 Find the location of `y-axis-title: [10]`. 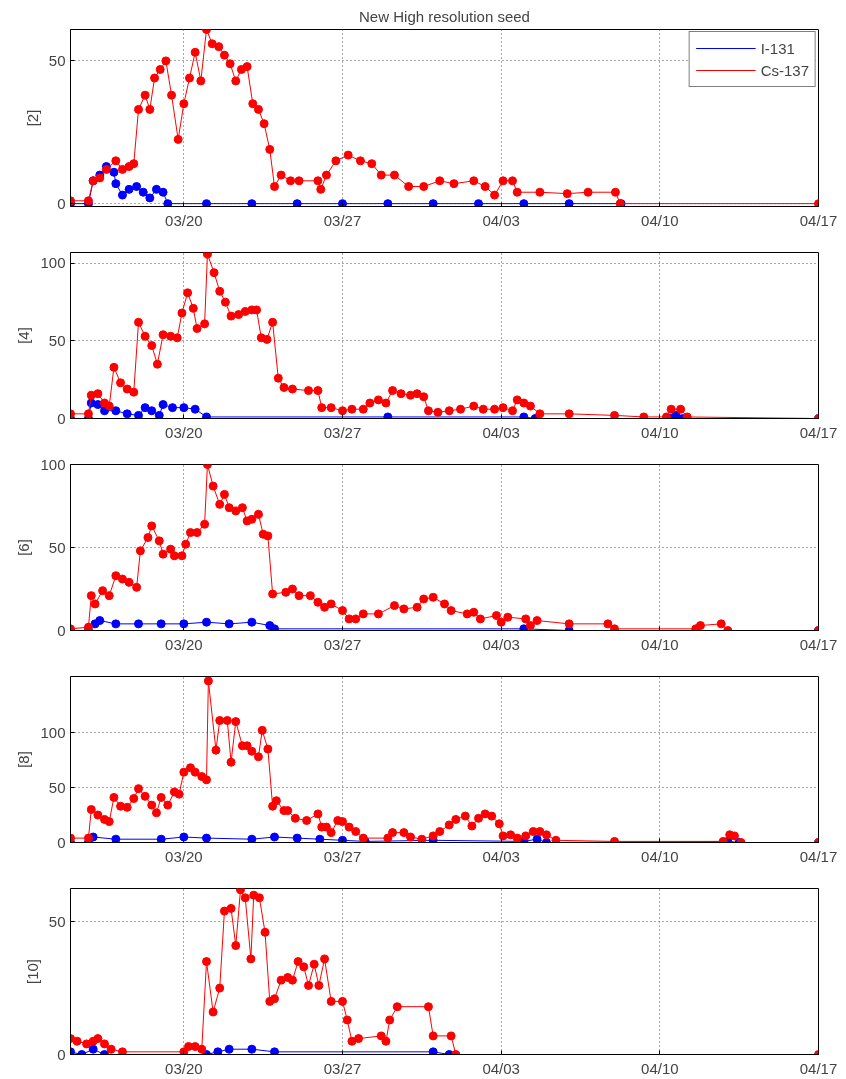

y-axis-title: [10] is located at coordinates (32, 971).